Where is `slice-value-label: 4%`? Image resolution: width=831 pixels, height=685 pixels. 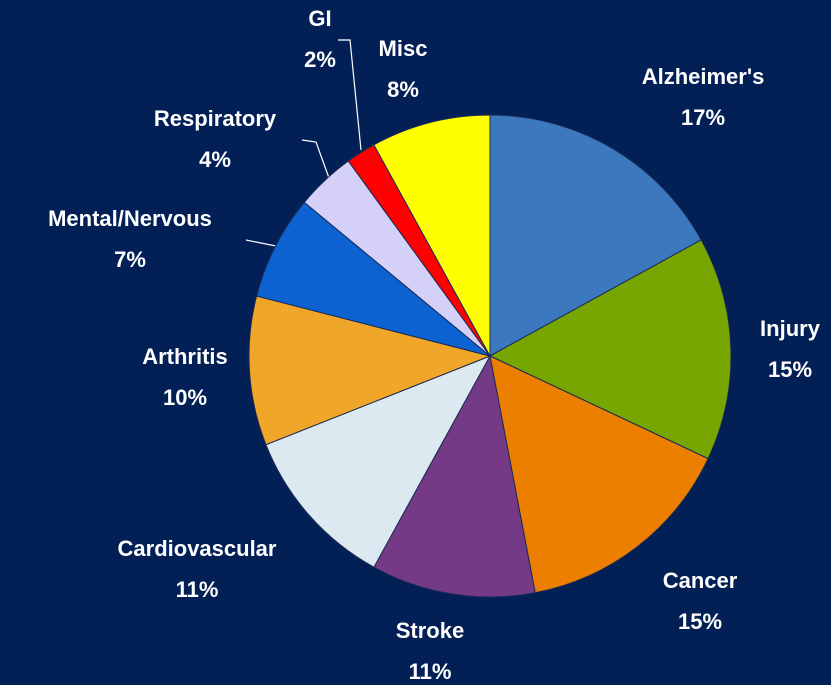
slice-value-label: 4% is located at coordinates (215, 159).